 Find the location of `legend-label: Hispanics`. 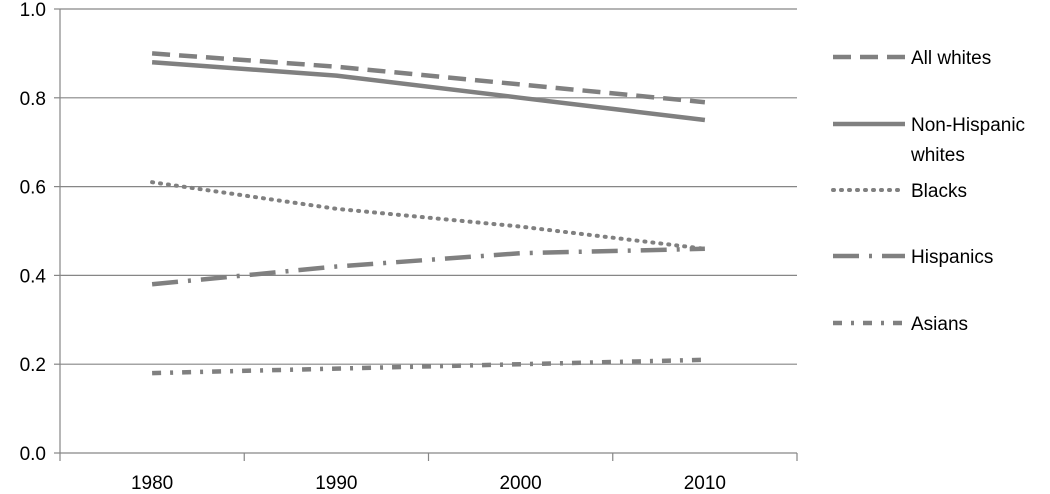

legend-label: Hispanics is located at coordinates (952, 257).